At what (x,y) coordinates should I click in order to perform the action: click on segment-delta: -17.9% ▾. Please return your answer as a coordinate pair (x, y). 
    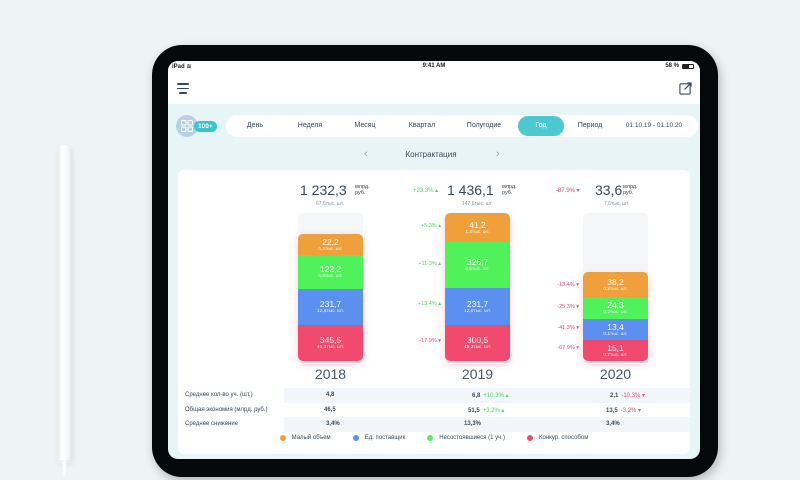
    Looking at the image, I should click on (430, 341).